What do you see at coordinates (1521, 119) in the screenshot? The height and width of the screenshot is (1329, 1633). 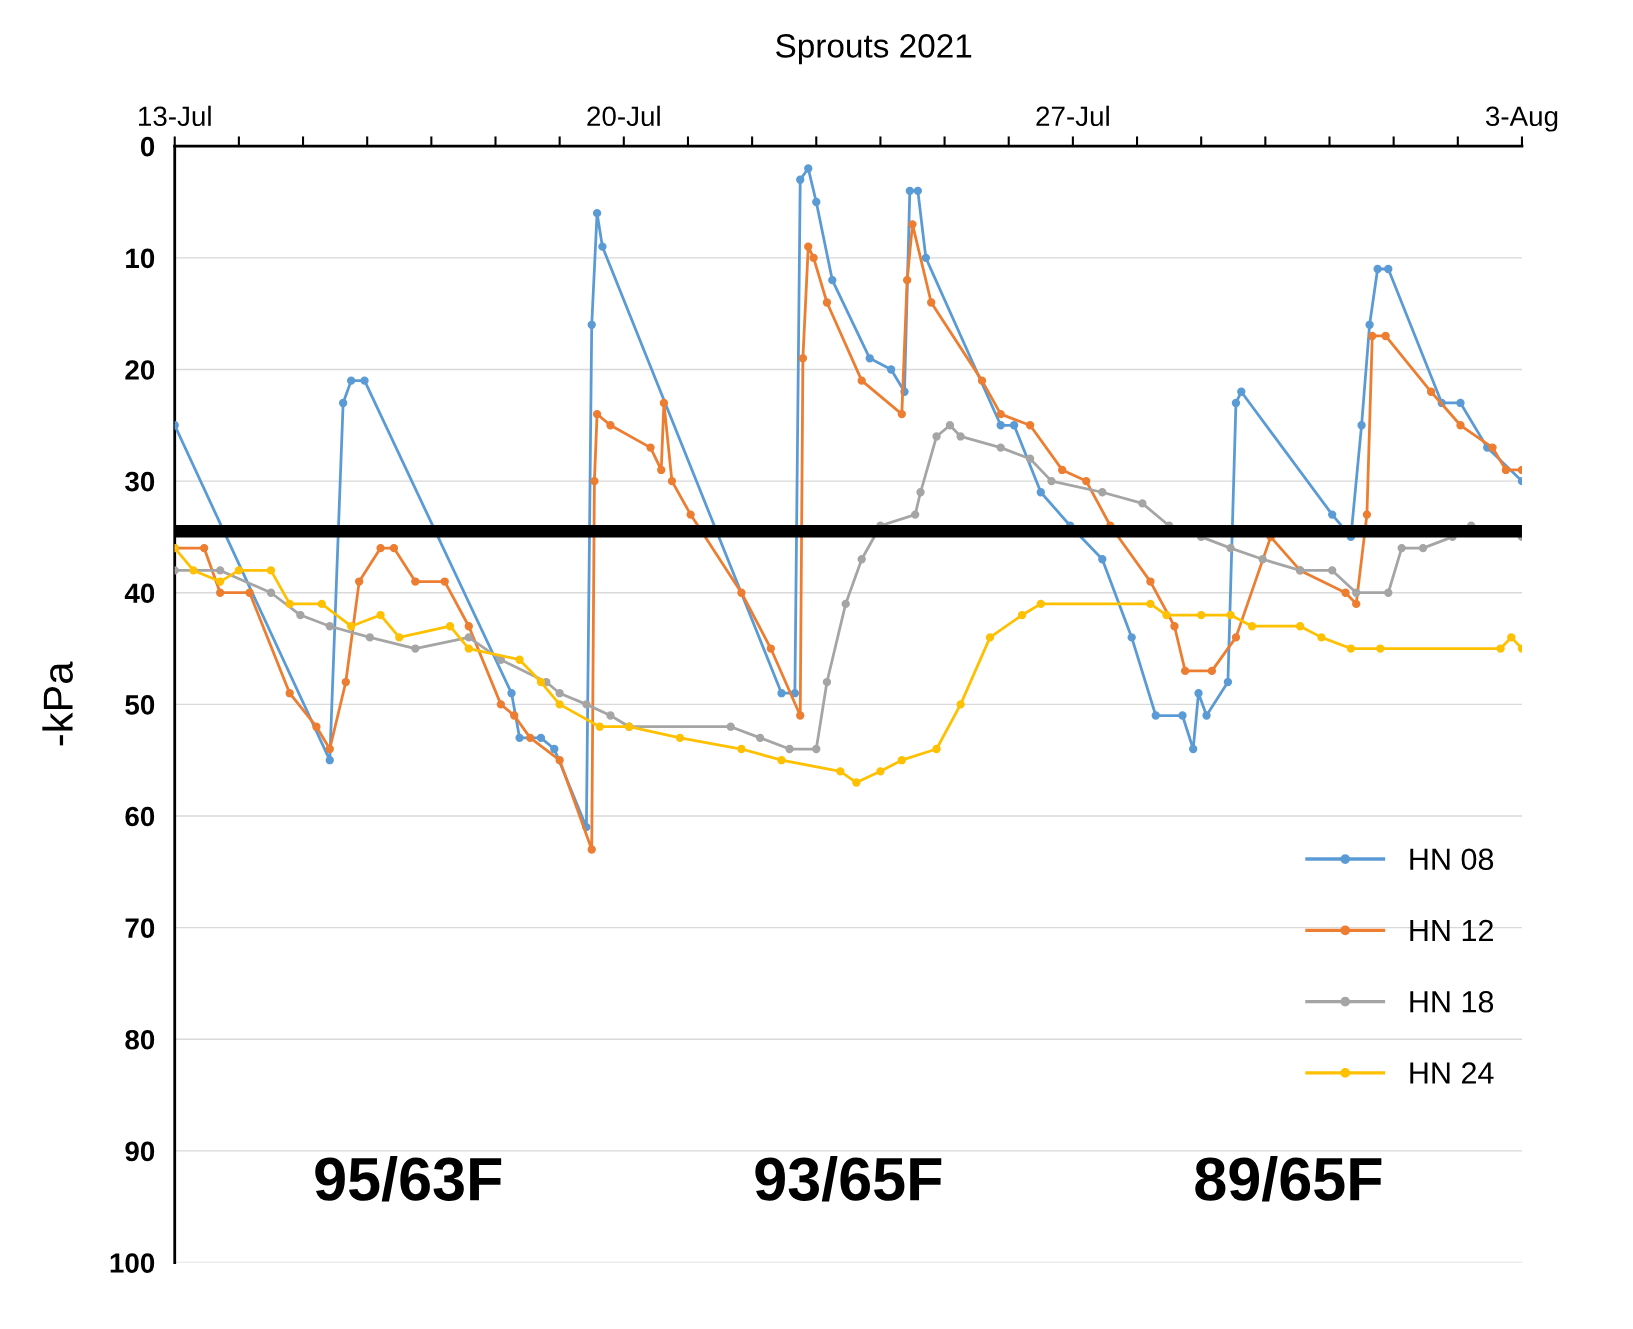 I see `x-tick-label: 3-Aug` at bounding box center [1521, 119].